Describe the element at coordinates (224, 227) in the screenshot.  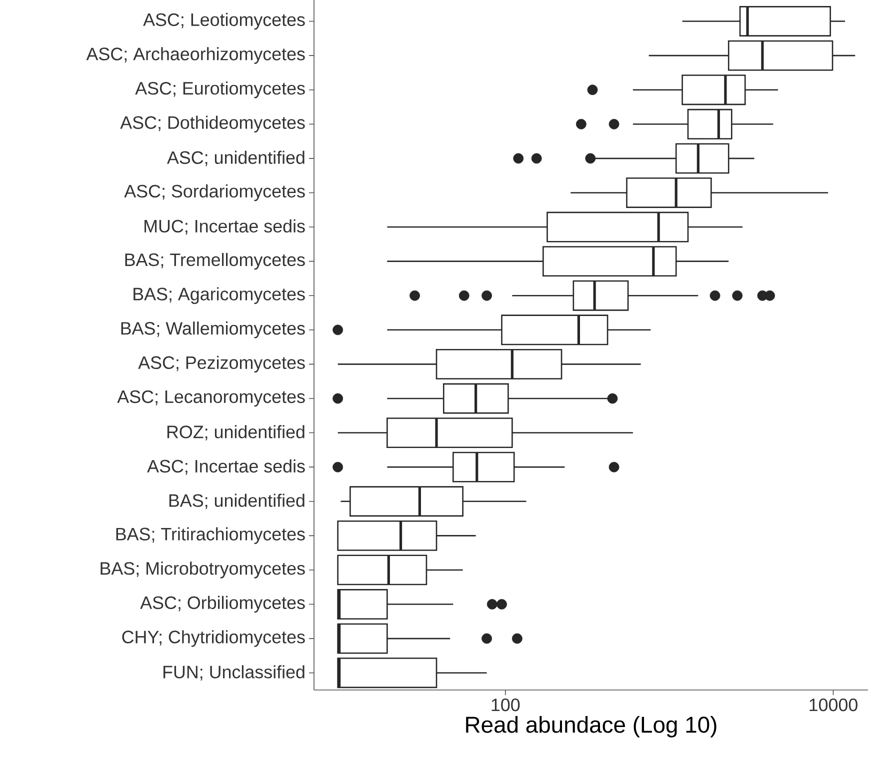
I see `y-tick-label: MUC; Incertae sedis` at that location.